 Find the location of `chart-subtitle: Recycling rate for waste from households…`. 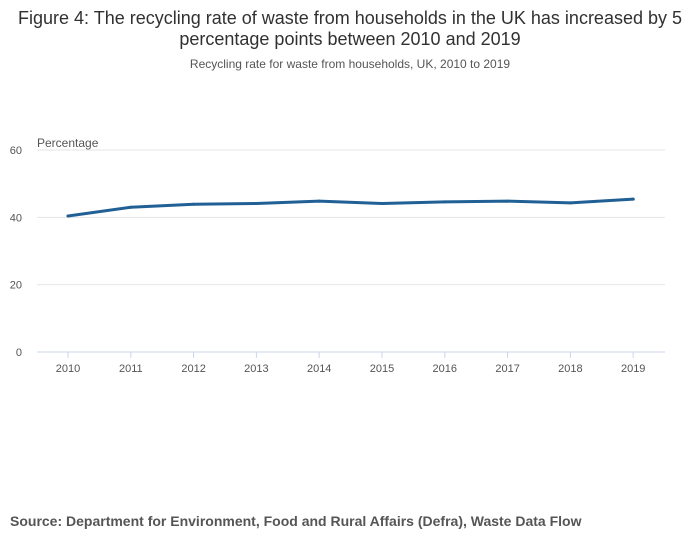

chart-subtitle: Recycling rate for waste from households… is located at coordinates (350, 64).